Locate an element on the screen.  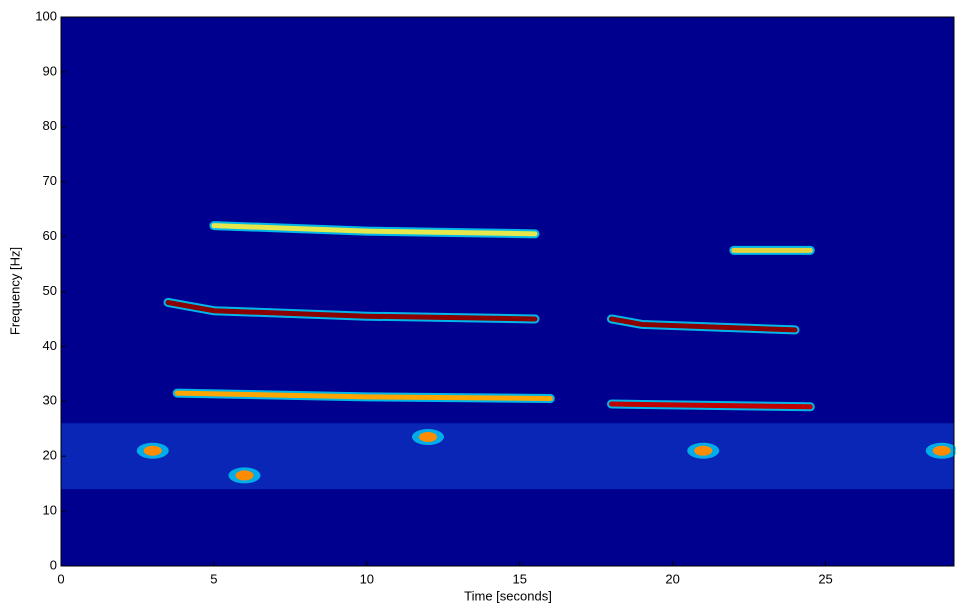
y-tick-label: 20 is located at coordinates (50, 455).